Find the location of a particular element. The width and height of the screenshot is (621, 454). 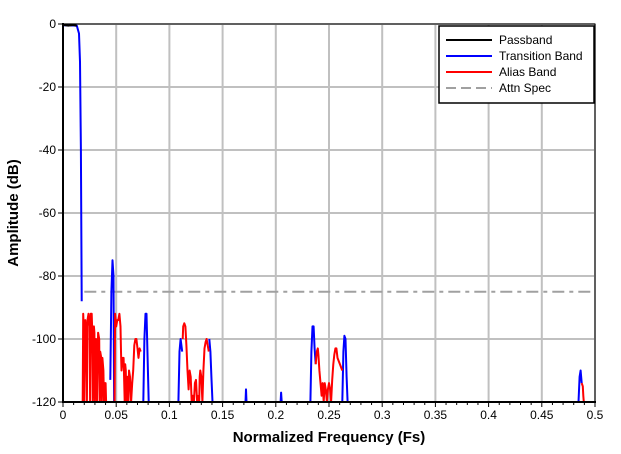

x-tick-label: 0.4 is located at coordinates (488, 415).